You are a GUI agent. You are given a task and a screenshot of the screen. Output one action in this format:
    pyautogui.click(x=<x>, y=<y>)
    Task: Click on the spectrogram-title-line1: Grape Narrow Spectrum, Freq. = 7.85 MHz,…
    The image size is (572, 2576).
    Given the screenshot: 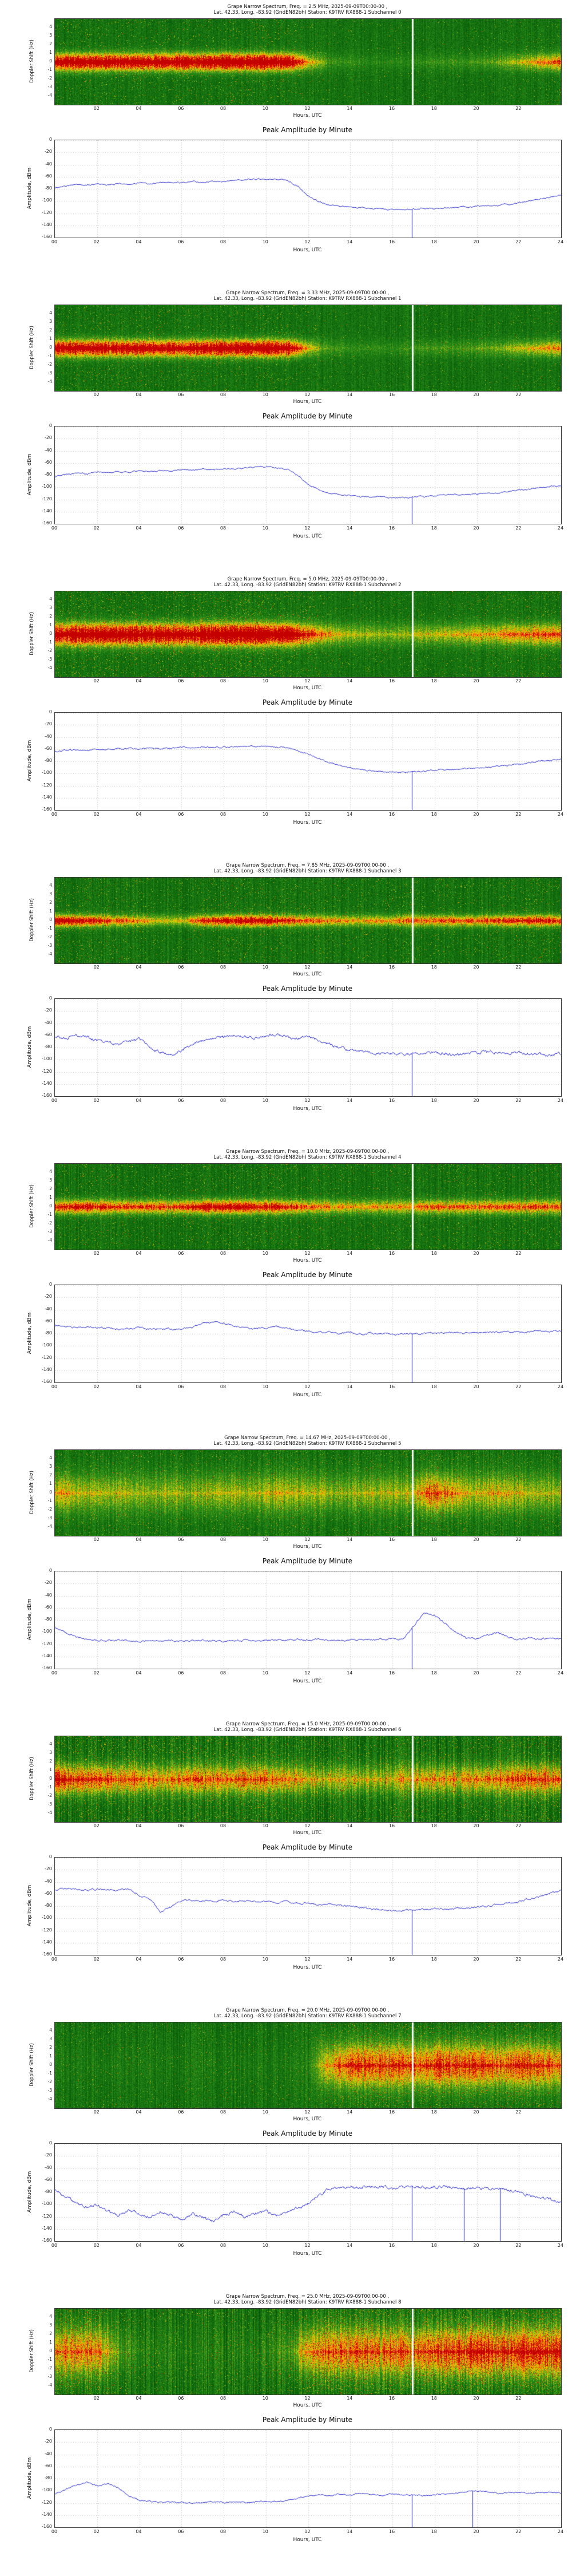 What is the action you would take?
    pyautogui.click(x=307, y=865)
    